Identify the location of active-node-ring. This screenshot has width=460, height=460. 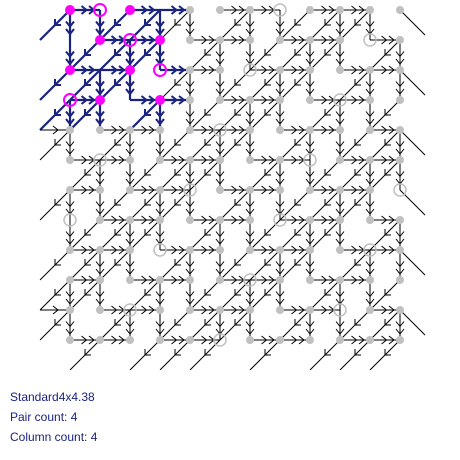
(130, 40).